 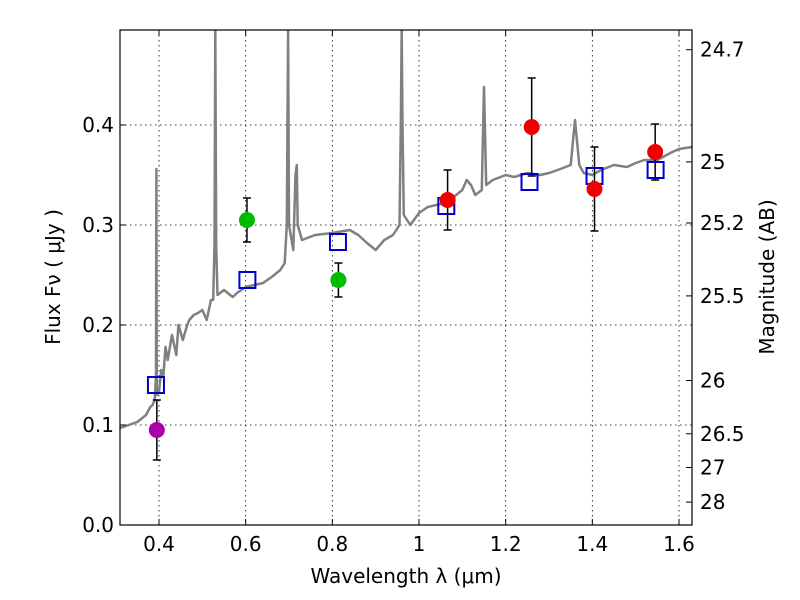 I want to click on x-tick-label: 0.4, so click(x=159, y=544).